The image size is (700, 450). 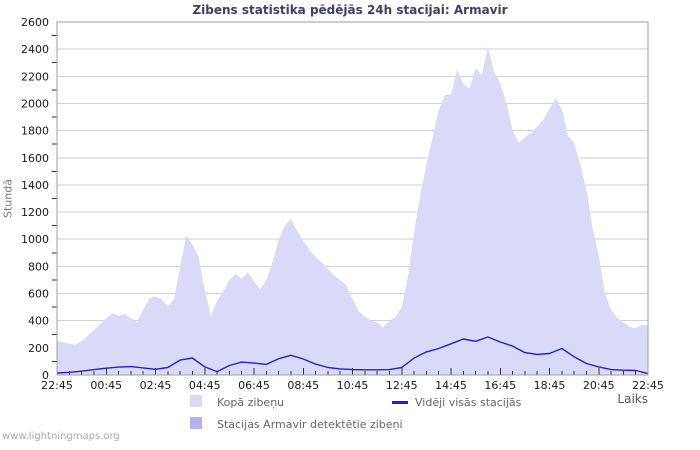 I want to click on x-tick-label: 04:45, so click(x=205, y=385).